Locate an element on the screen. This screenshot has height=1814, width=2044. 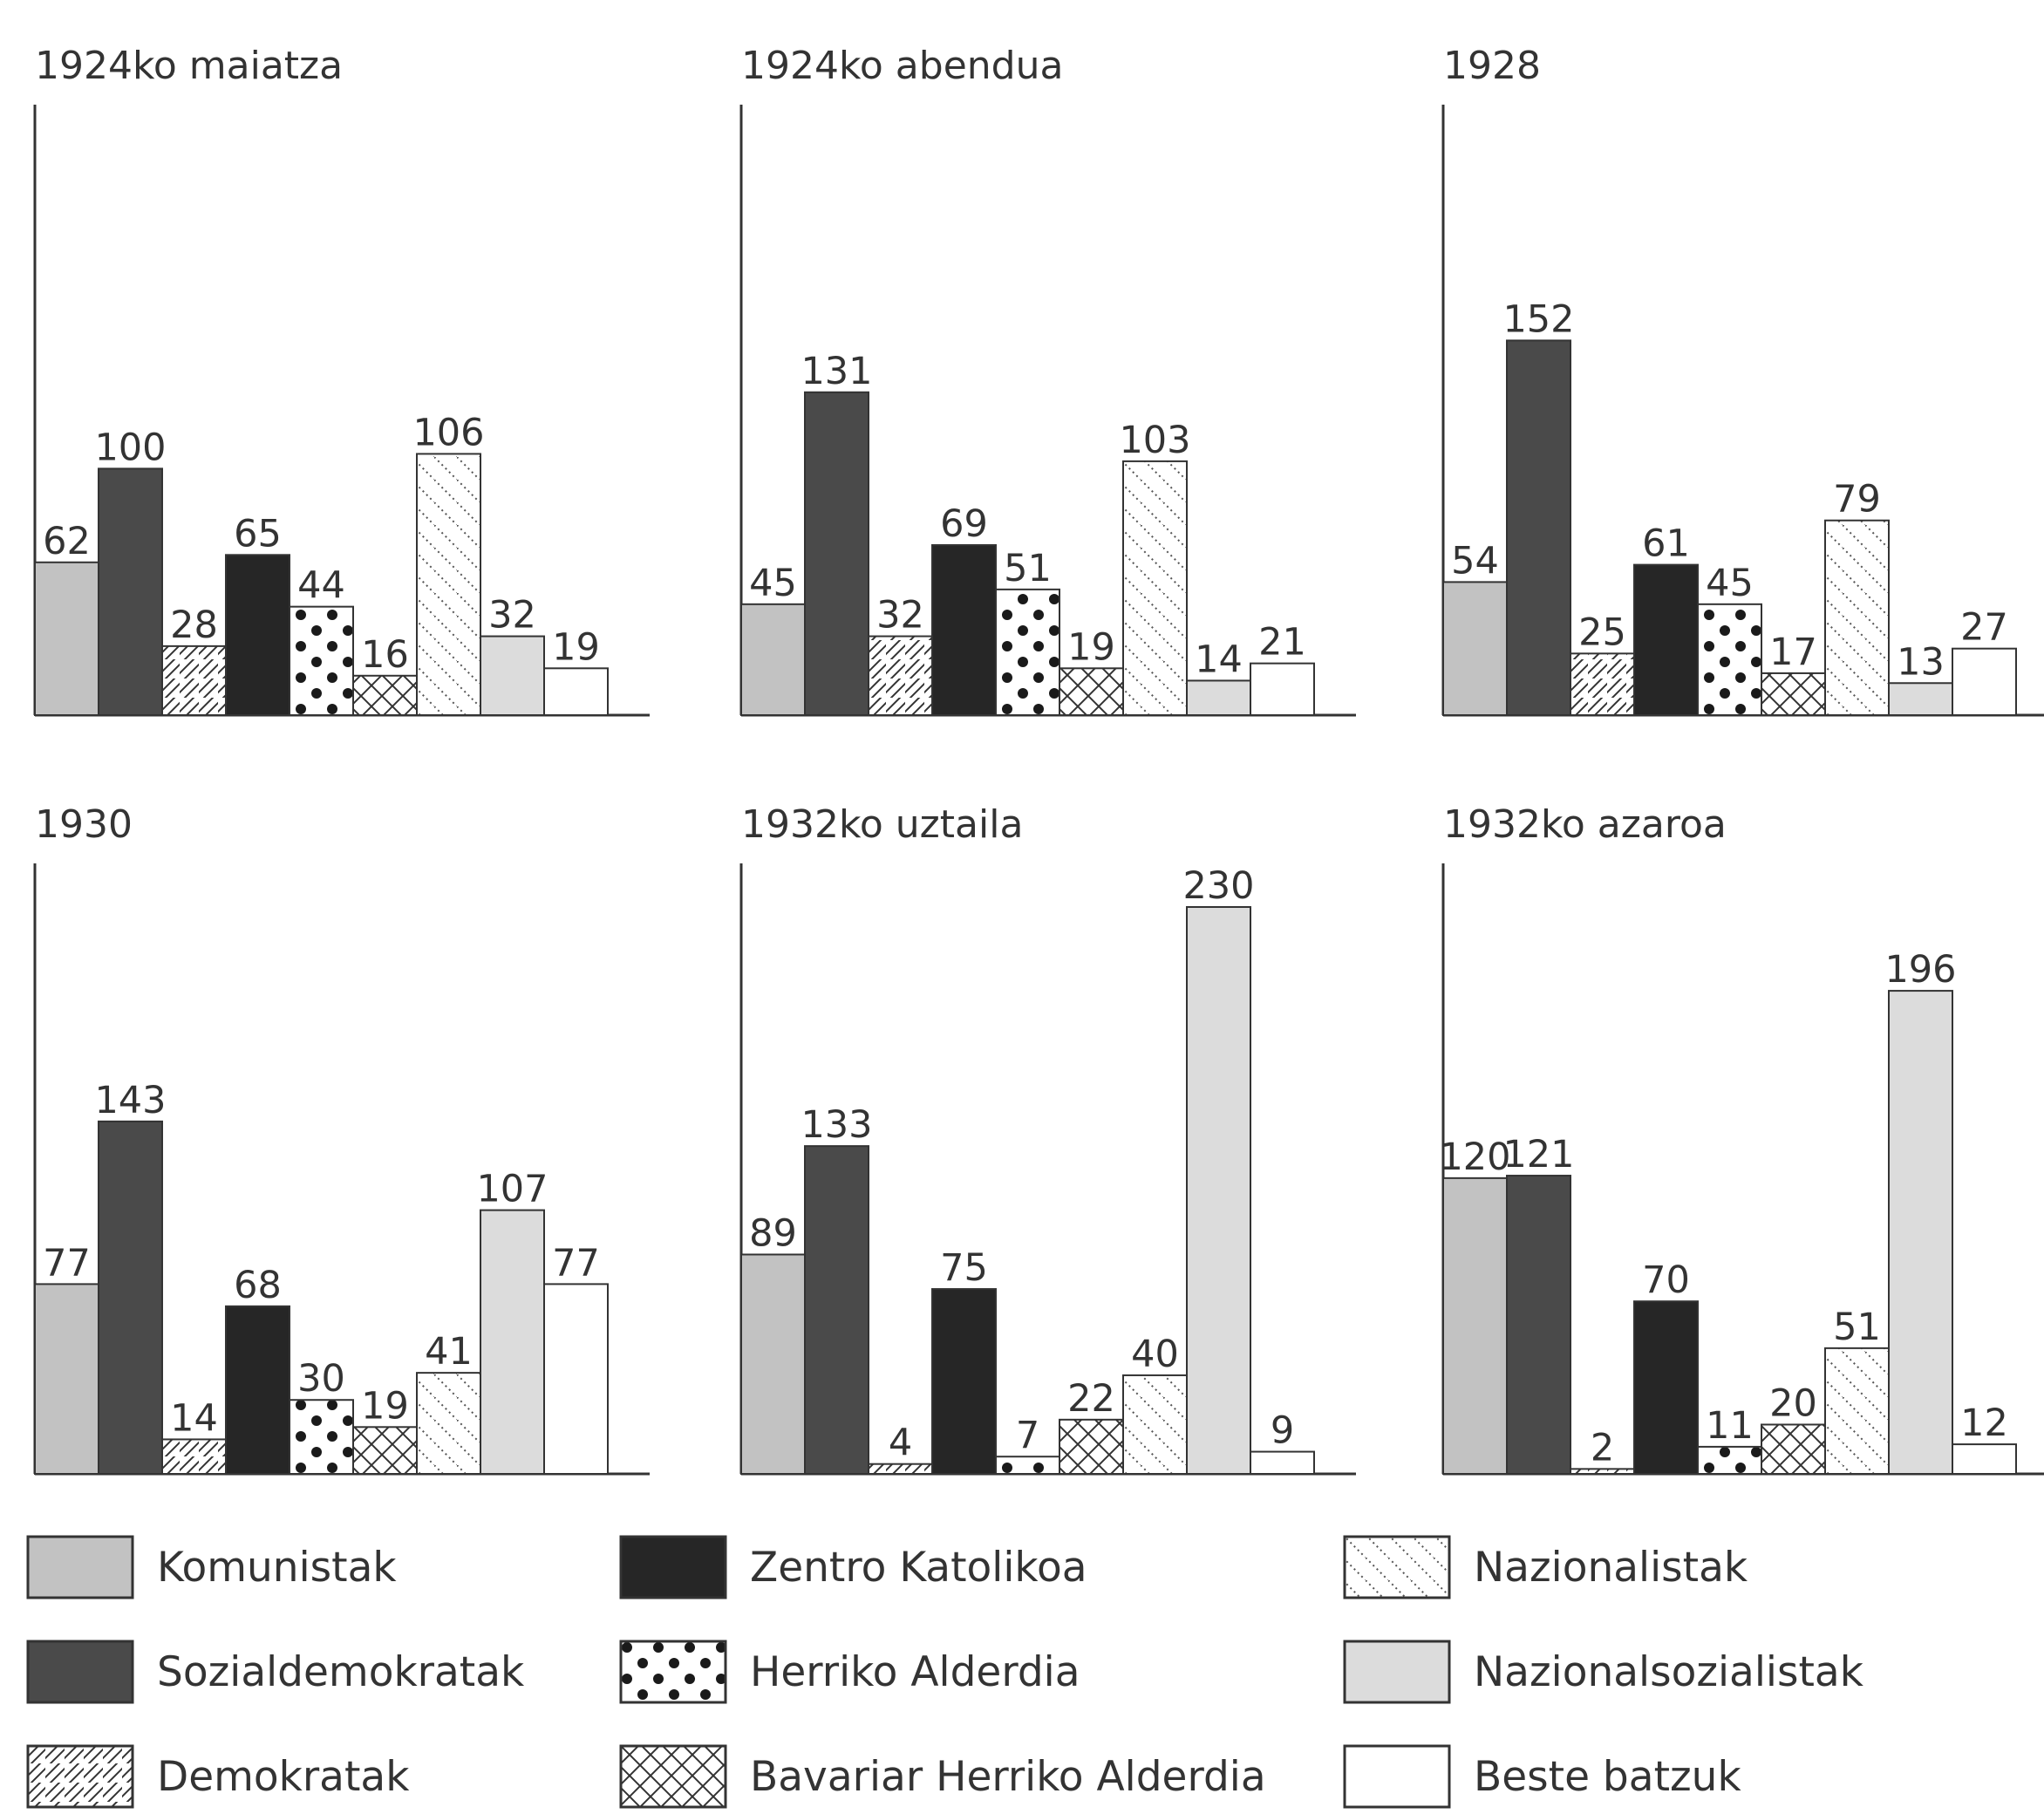
chart-title: 1930 is located at coordinates (84, 825).